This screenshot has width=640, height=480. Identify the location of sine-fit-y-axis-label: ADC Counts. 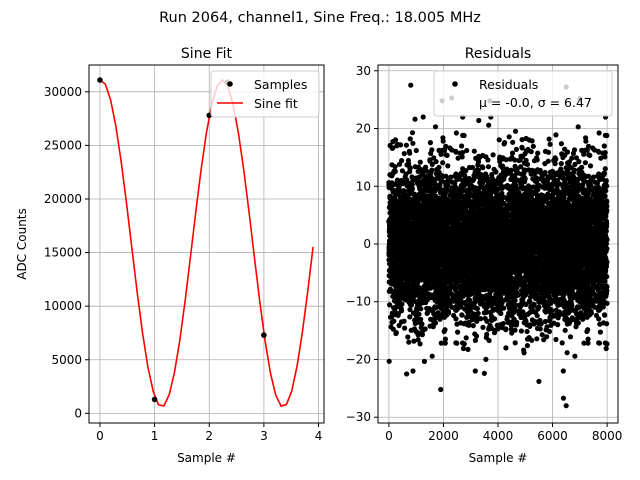
(22, 244).